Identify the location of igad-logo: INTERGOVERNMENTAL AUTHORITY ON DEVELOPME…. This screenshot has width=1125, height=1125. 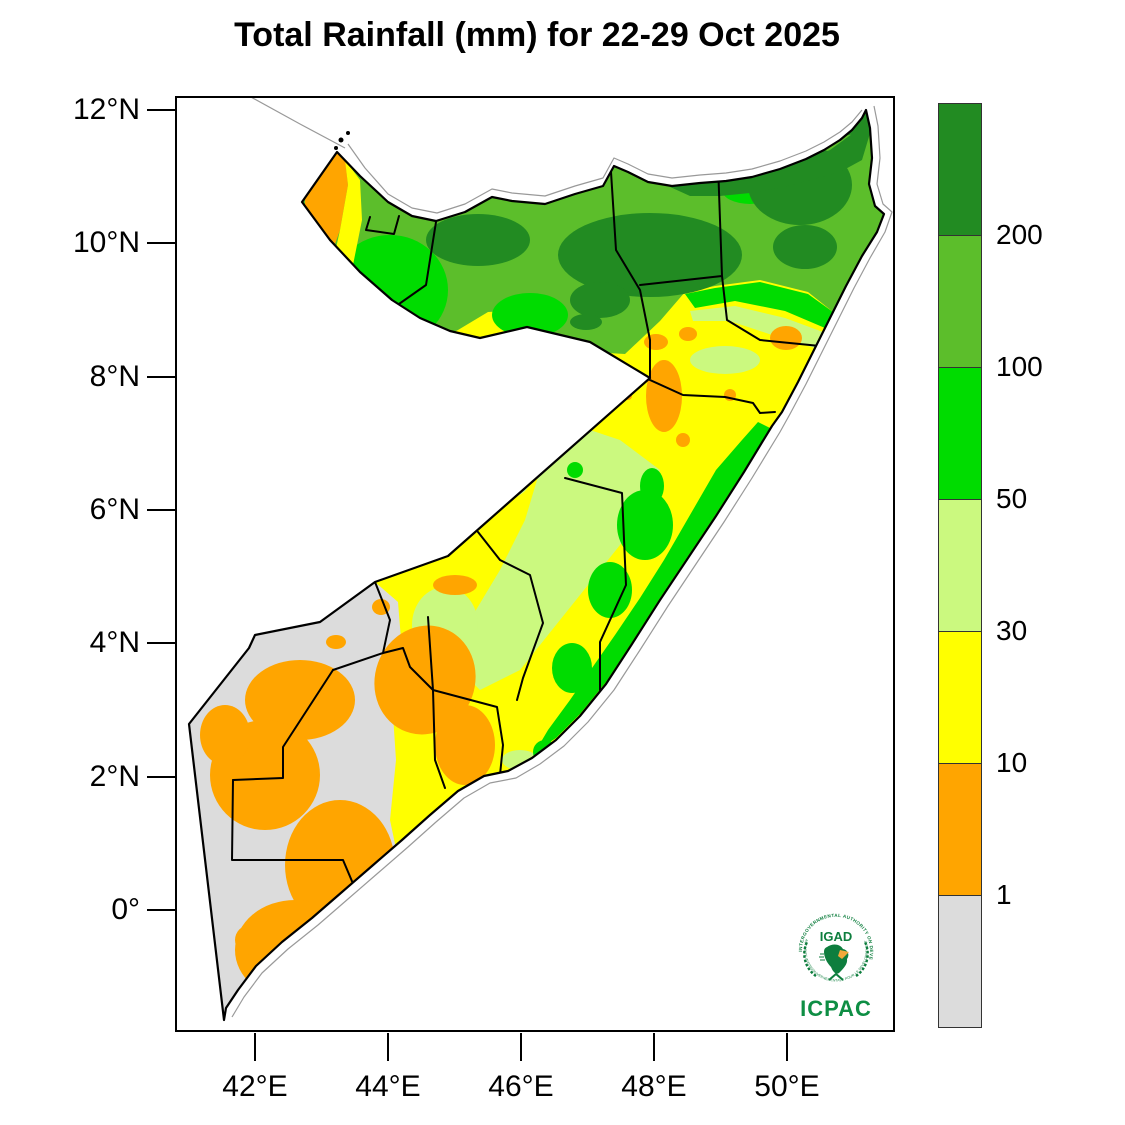
(836, 950).